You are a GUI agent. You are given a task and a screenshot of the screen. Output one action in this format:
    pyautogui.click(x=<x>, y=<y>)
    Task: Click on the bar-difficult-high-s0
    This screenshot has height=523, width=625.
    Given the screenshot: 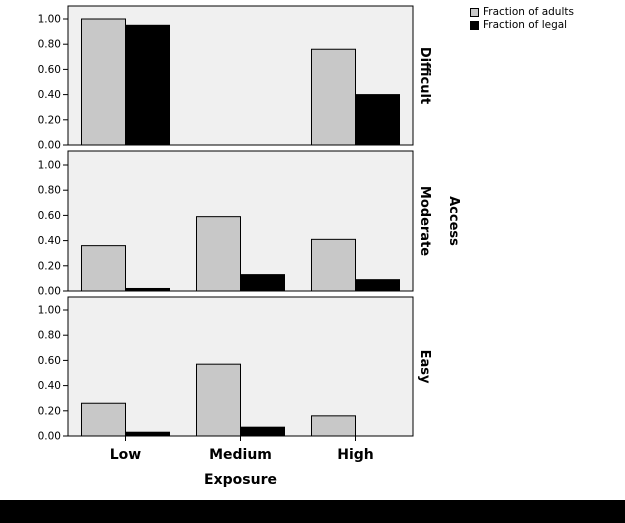 What is the action you would take?
    pyautogui.click(x=333, y=97)
    